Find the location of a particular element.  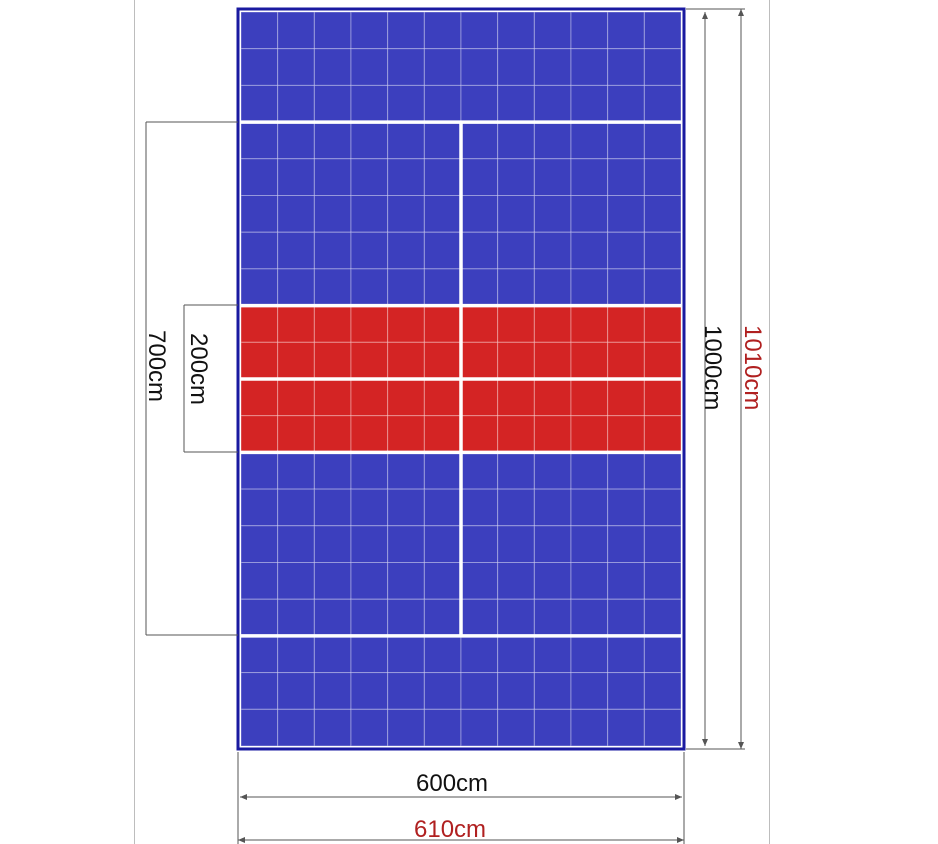

zone-700-label: 700cm is located at coordinates (156, 366).